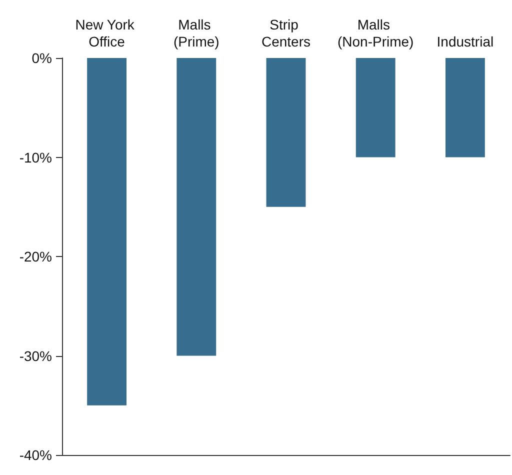 The image size is (512, 475). What do you see at coordinates (196, 33) in the screenshot?
I see `x-tick-label: Malls (Prime)` at bounding box center [196, 33].